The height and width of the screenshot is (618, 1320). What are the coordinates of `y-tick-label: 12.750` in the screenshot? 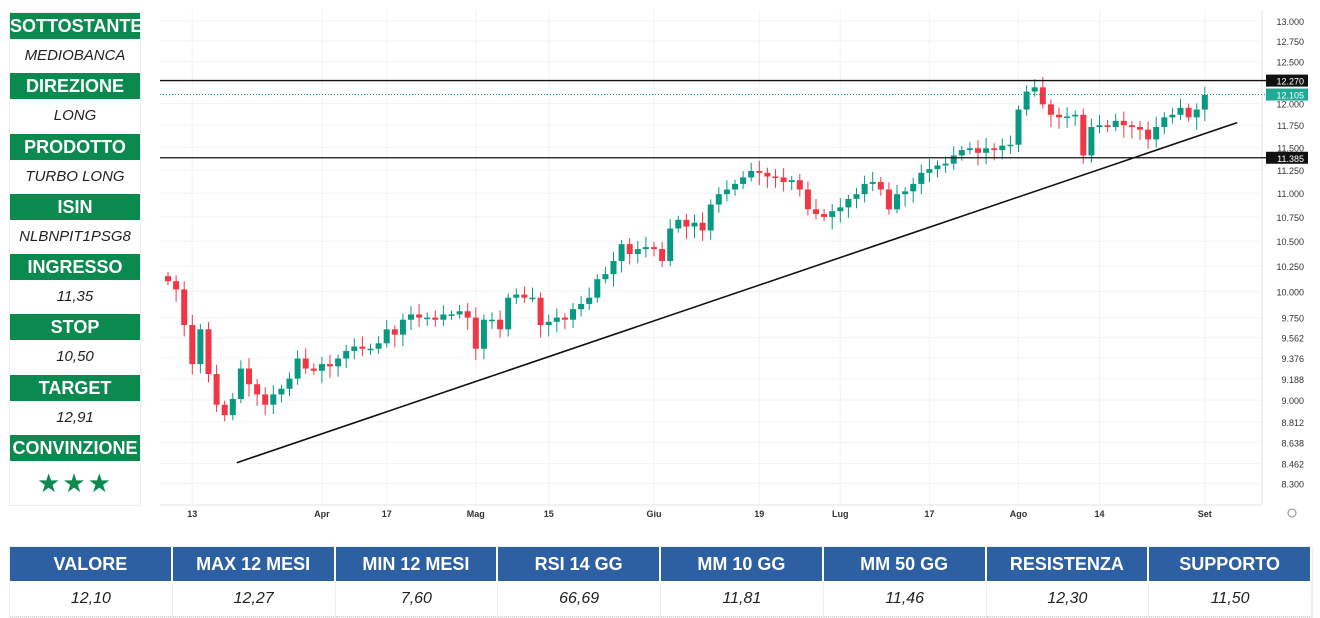 It's located at (1290, 42).